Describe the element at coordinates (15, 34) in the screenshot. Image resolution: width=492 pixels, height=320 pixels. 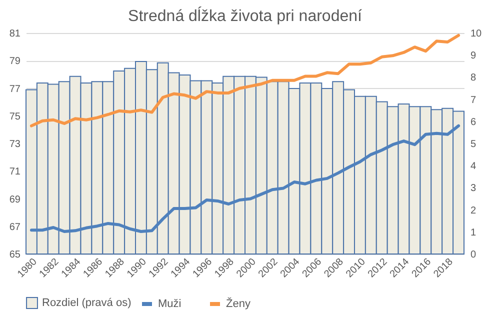
I see `y-tick-label: 81` at that location.